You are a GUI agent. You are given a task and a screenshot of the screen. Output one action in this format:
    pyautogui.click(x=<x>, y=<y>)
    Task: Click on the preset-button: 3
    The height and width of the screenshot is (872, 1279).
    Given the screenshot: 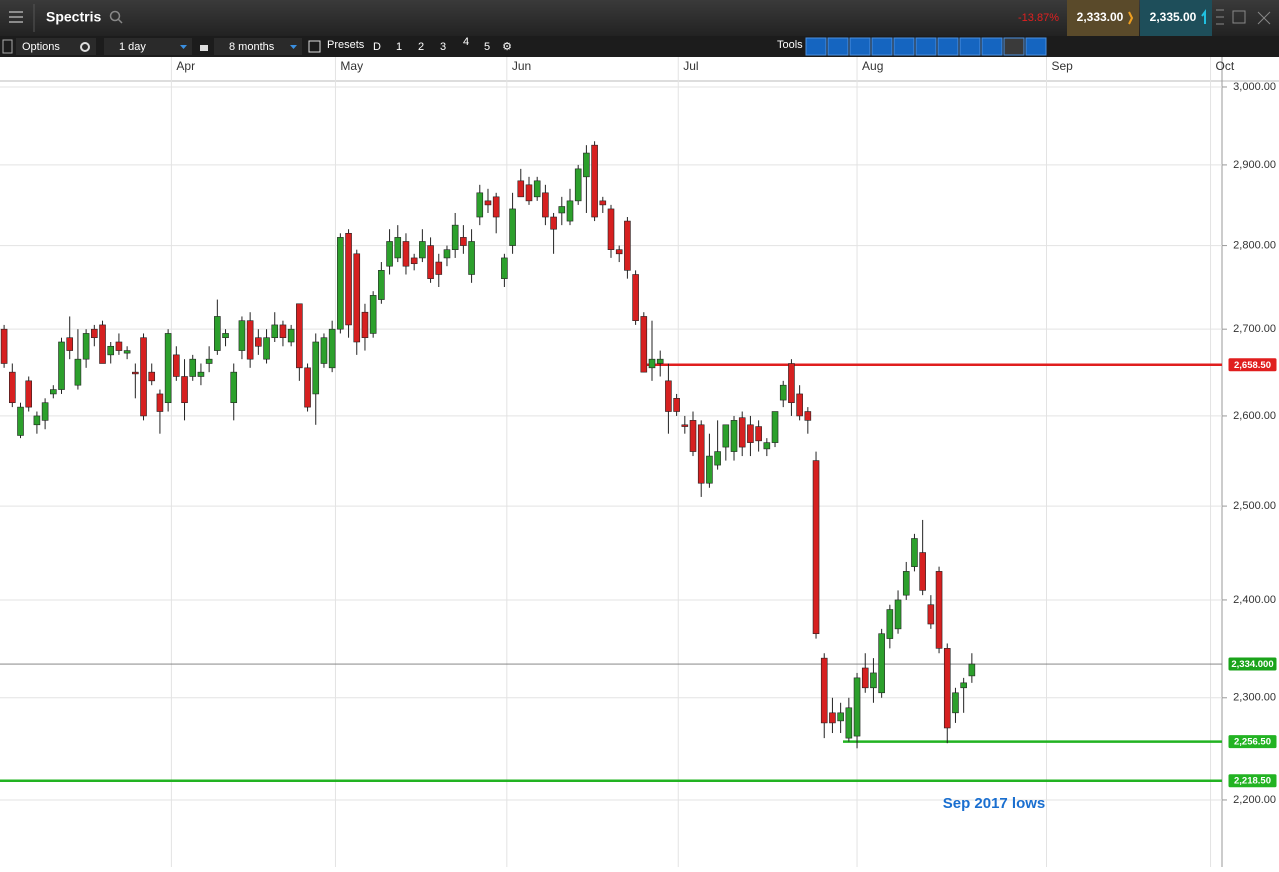 What is the action you would take?
    pyautogui.click(x=443, y=47)
    